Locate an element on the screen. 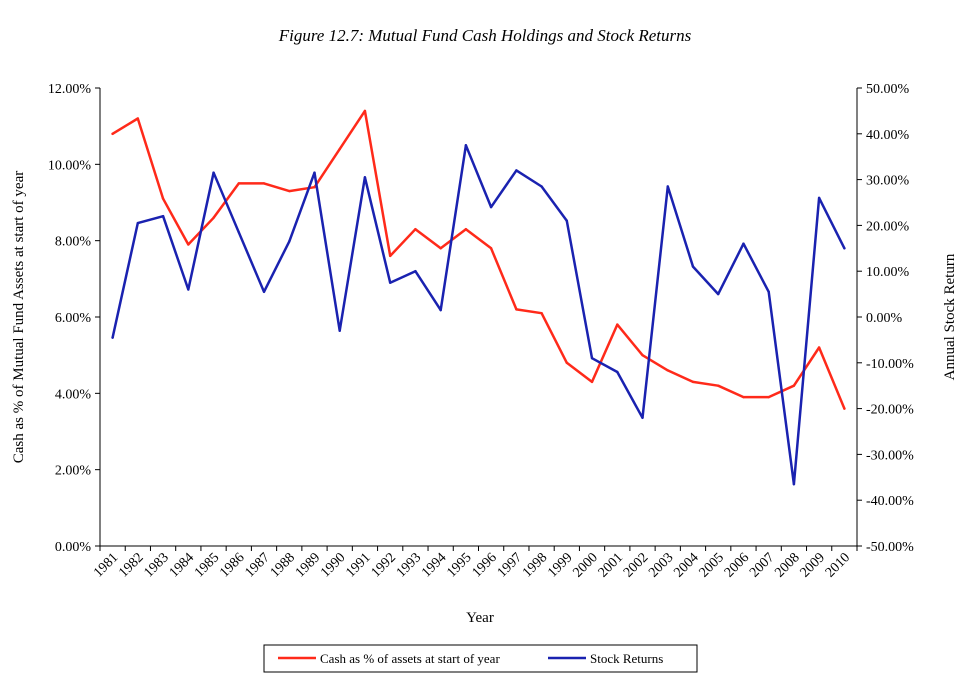 The width and height of the screenshot is (970, 681). left-tick-label: 10.00% is located at coordinates (70, 165).